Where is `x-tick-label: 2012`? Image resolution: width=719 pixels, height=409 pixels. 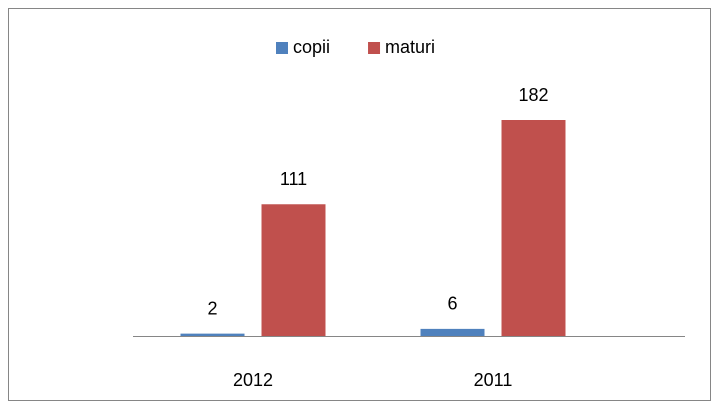
x-tick-label: 2012 is located at coordinates (253, 380).